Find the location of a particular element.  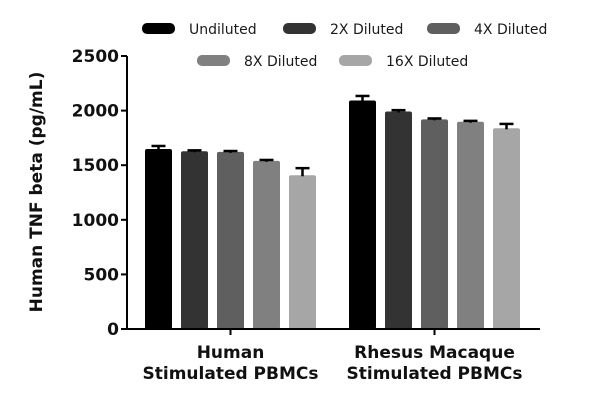

y-tick-label: 1500 is located at coordinates (95, 166).